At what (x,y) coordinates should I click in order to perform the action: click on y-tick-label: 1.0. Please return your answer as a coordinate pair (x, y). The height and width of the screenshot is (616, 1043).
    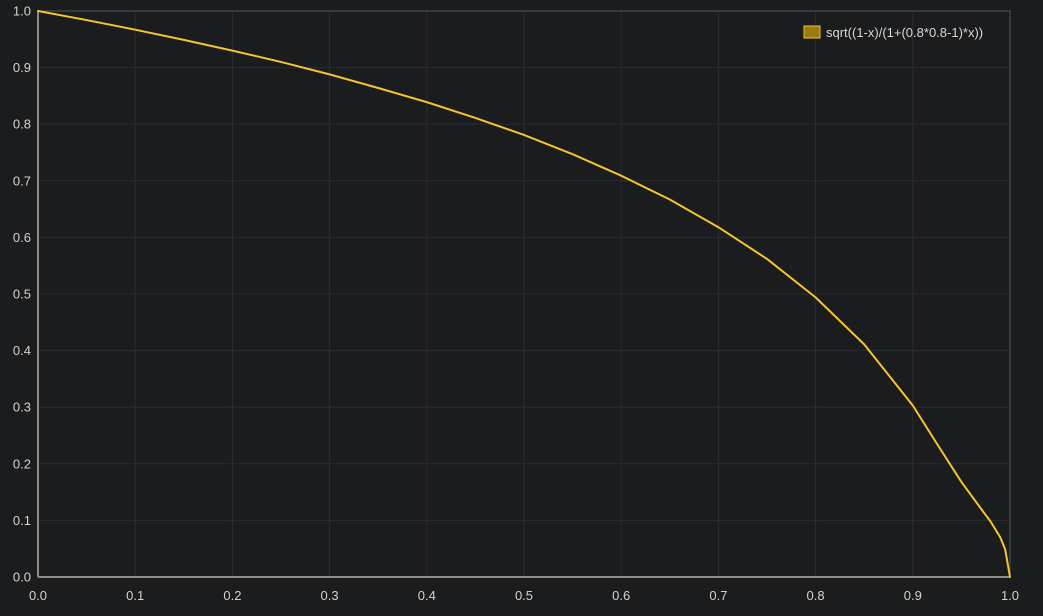
    Looking at the image, I should click on (22, 11).